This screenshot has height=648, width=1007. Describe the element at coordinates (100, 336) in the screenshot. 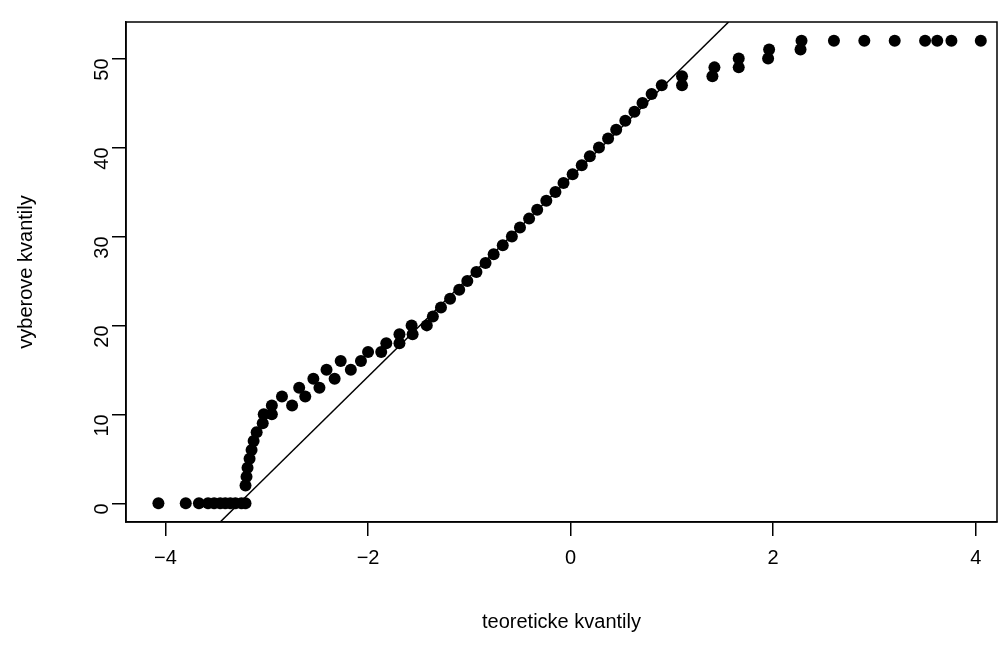

I see `y-tick-label: 20` at that location.